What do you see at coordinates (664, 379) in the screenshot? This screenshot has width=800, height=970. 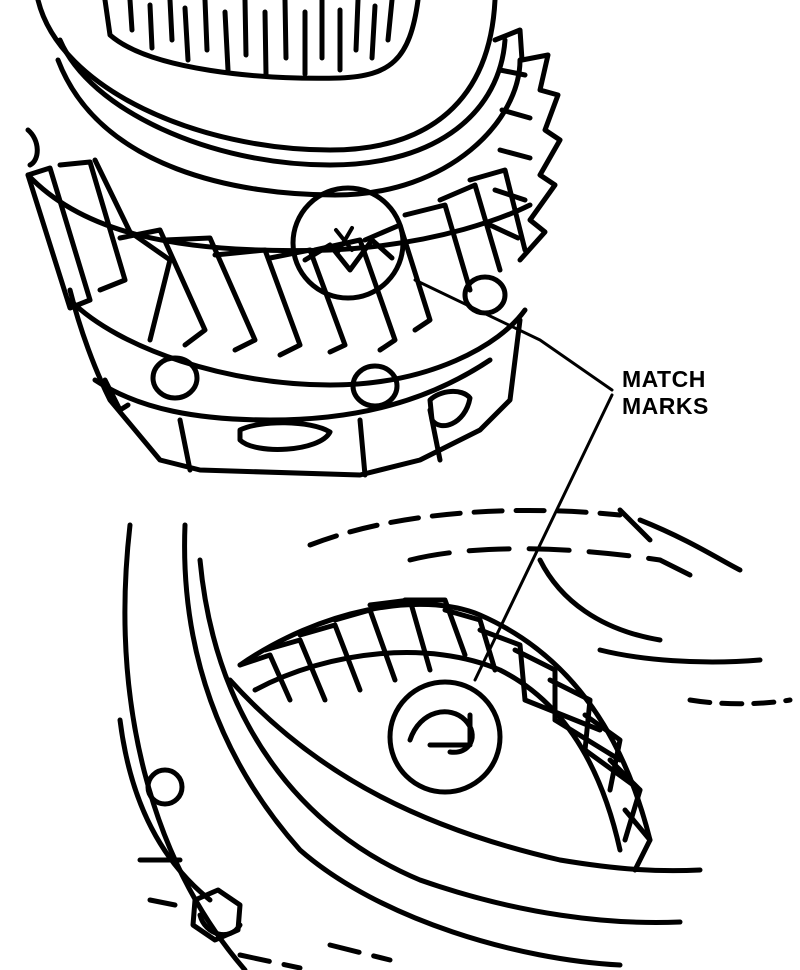 I see `callout-line-1: MATCH` at bounding box center [664, 379].